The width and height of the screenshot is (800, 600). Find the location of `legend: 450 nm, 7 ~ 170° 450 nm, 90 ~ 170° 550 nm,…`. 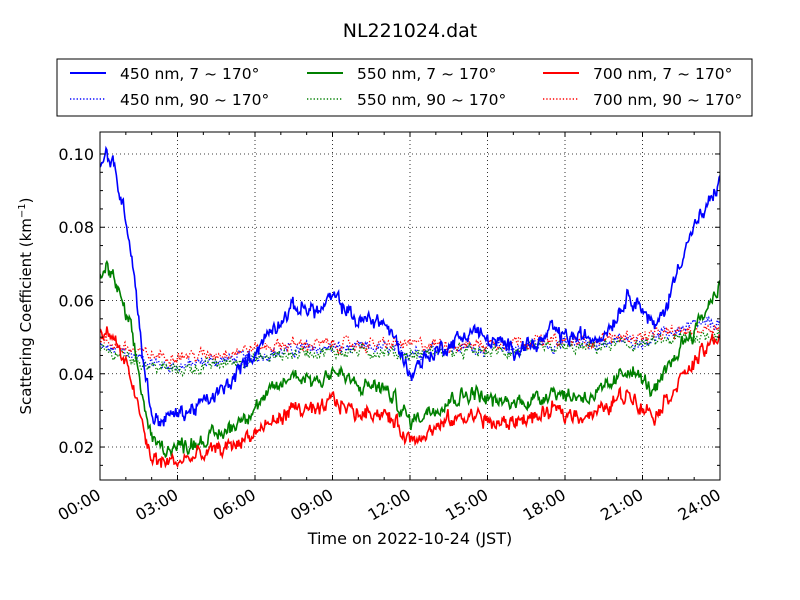

legend: 450 nm, 7 ~ 170° 450 nm, 90 ~ 170° 550 nm,… is located at coordinates (404, 87).